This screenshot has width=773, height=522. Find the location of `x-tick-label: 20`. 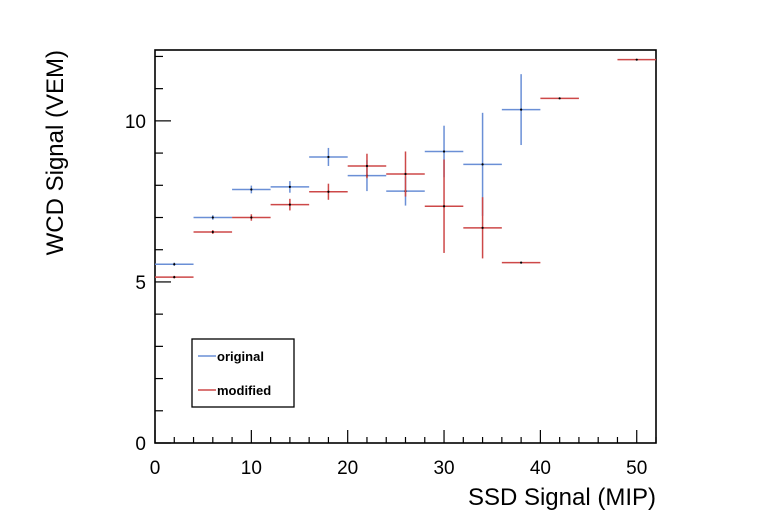

x-tick-label: 20 is located at coordinates (347, 468).